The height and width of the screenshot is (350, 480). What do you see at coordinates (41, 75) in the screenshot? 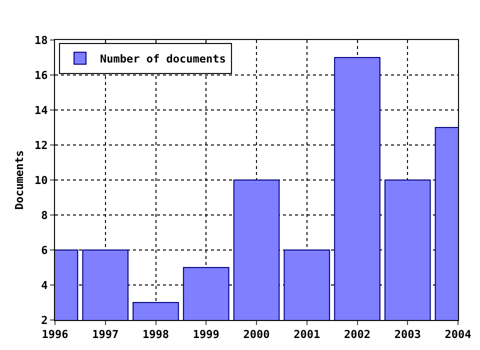
I see `y-tick-label: 16` at bounding box center [41, 75].